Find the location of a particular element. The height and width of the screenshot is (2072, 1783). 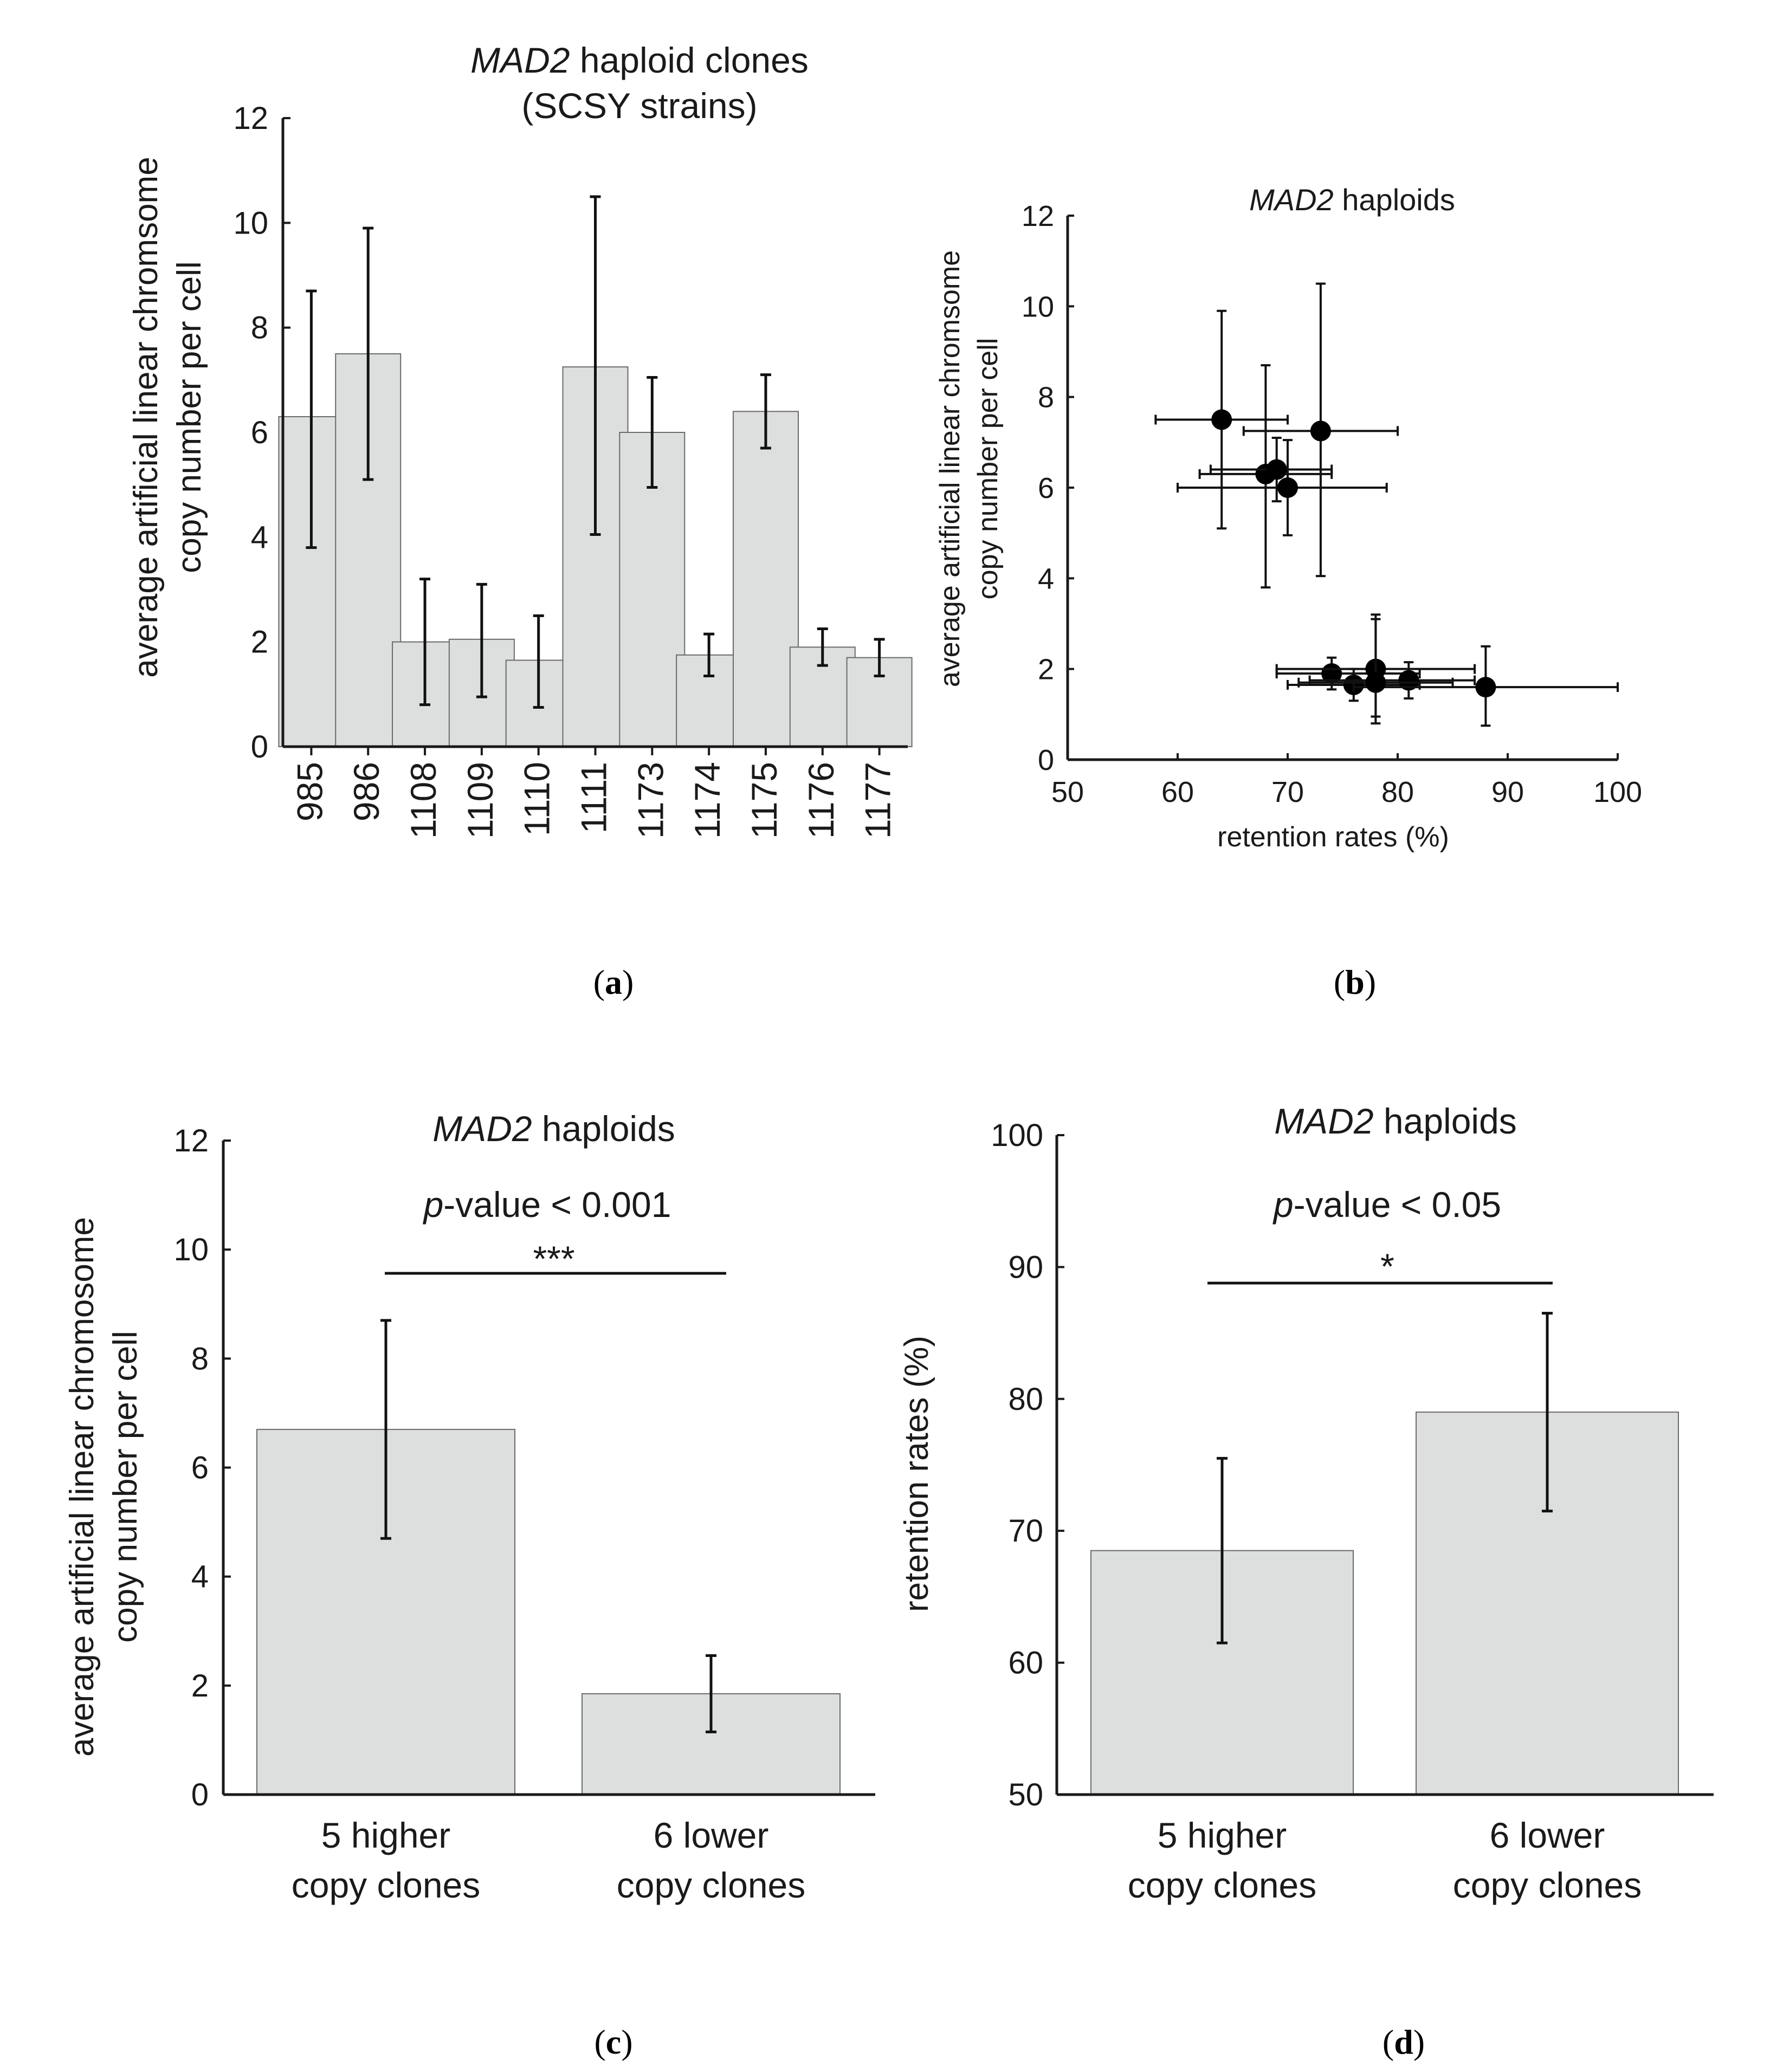

panel-b-ytick-label: 6 is located at coordinates (1046, 488).